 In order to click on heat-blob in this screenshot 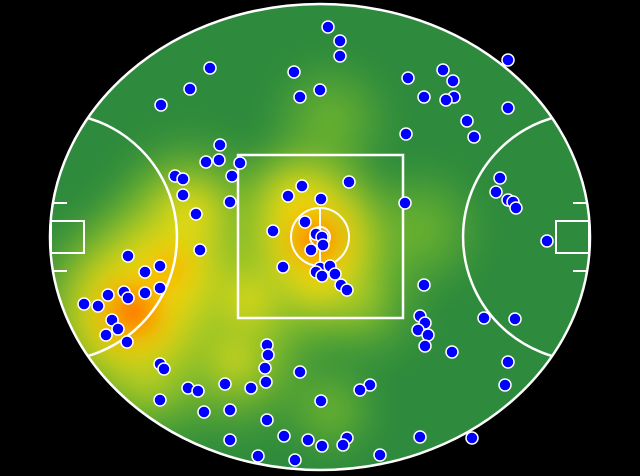, I will do `click(235, 360)`.